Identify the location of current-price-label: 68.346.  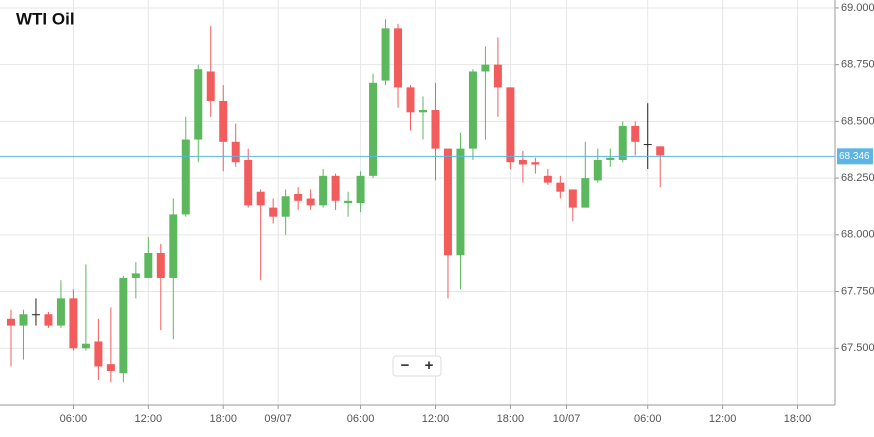
(854, 156).